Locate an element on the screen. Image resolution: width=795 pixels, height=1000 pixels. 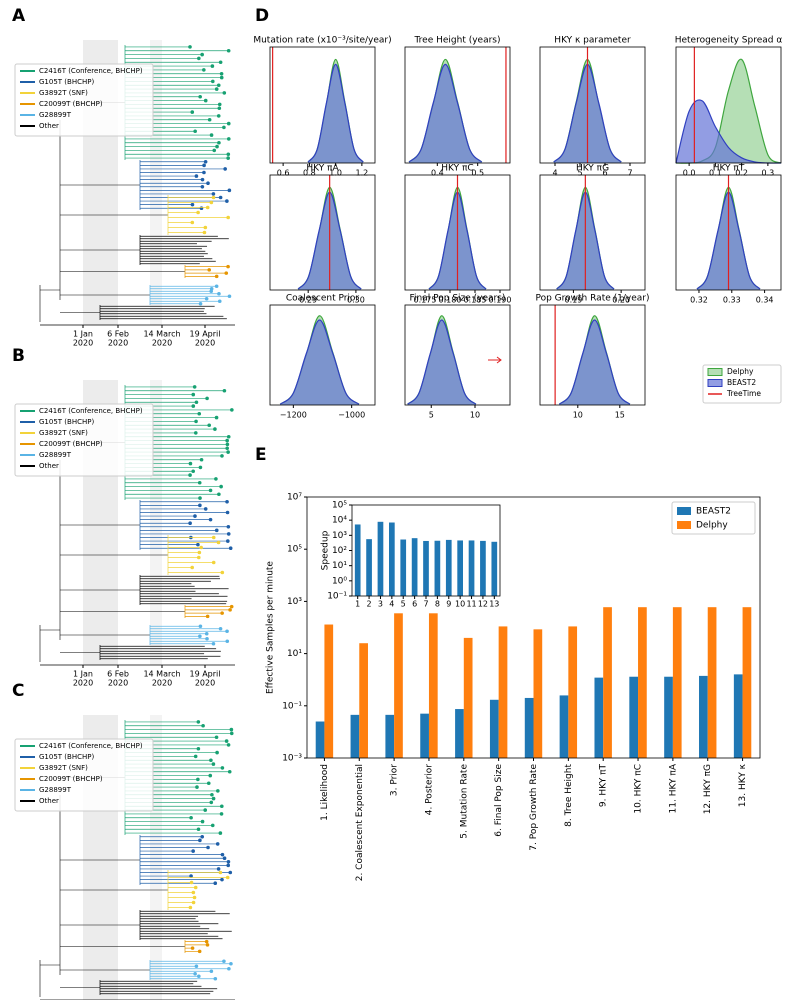
legend-label: TreeTime is located at coordinates (743, 393).